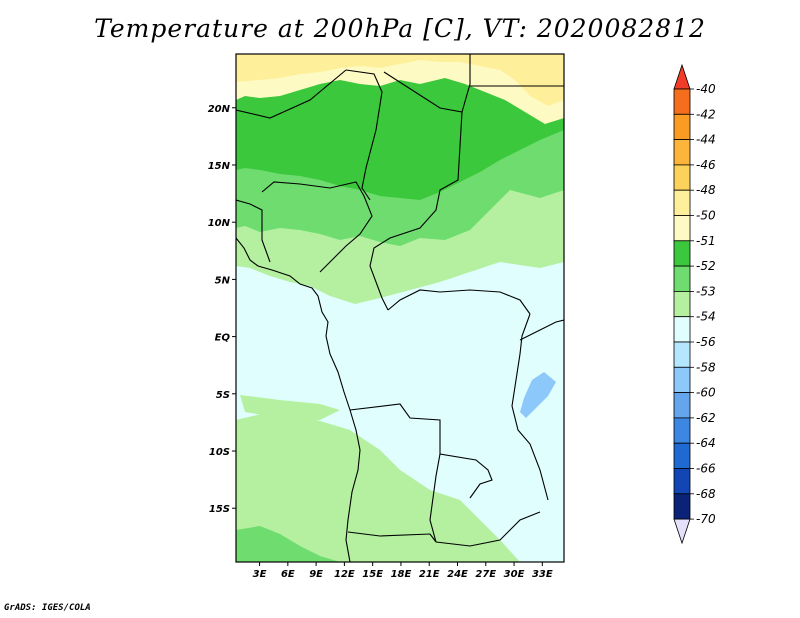 This screenshot has width=800, height=618. I want to click on colorbar-label: -51, so click(706, 241).